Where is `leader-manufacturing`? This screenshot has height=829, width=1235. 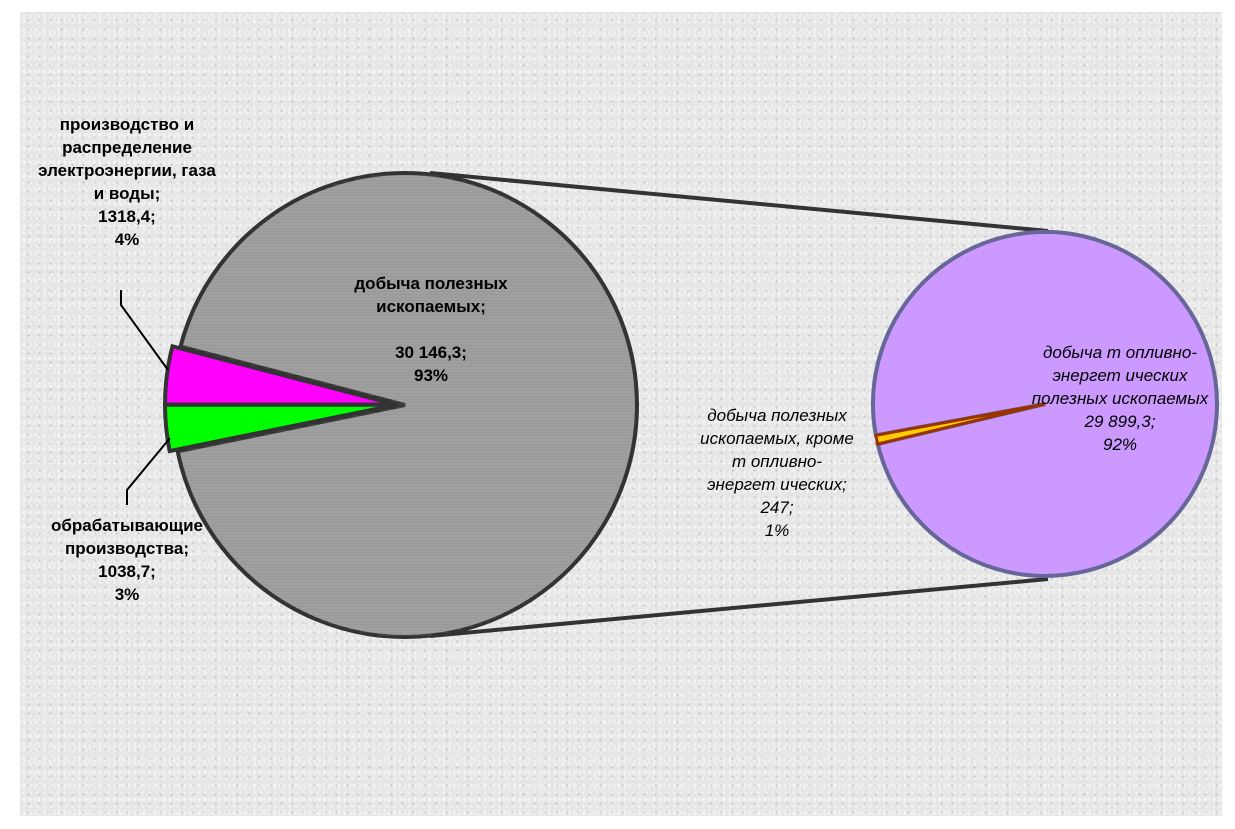 leader-manufacturing is located at coordinates (148, 471).